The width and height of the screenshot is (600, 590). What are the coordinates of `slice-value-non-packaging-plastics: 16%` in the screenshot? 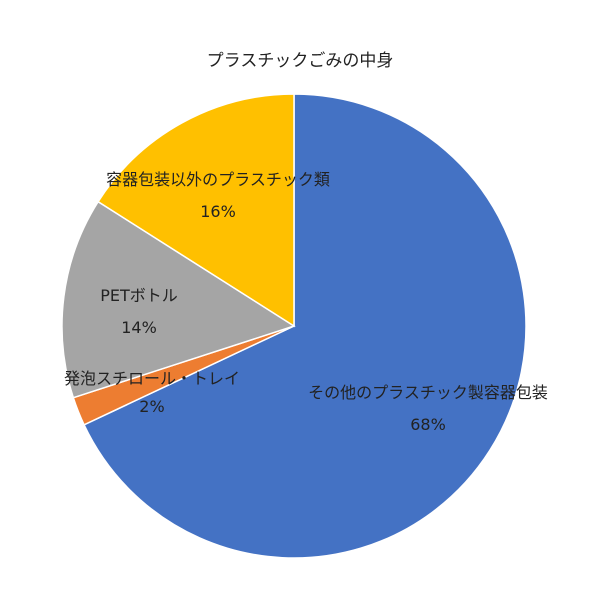 It's located at (218, 211).